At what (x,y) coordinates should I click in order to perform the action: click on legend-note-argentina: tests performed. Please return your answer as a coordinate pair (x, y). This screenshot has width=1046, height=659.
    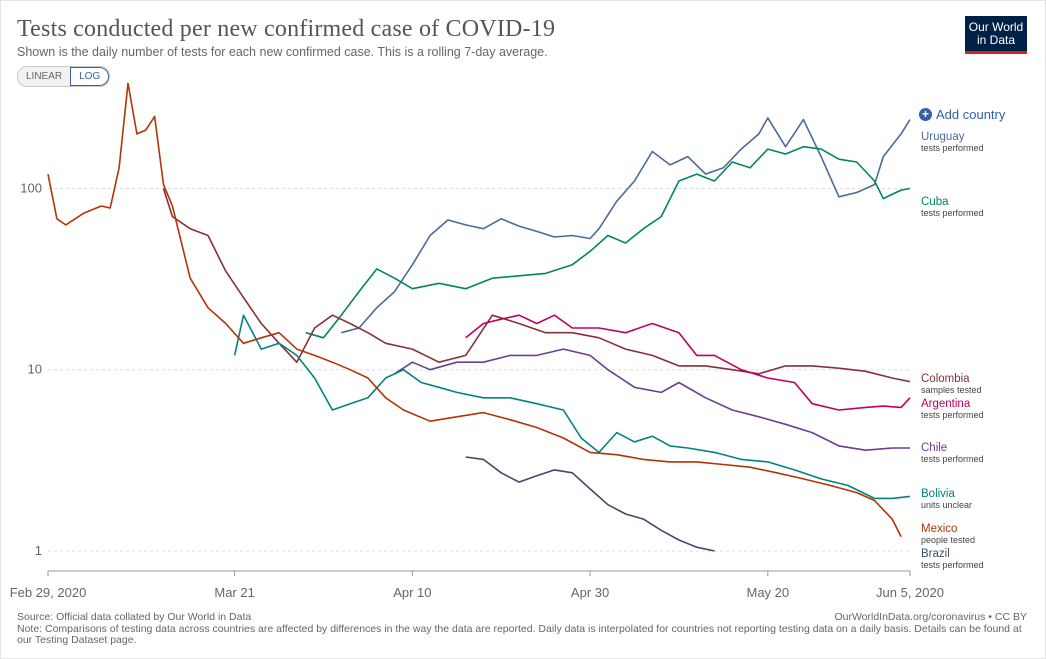
    Looking at the image, I should click on (952, 415).